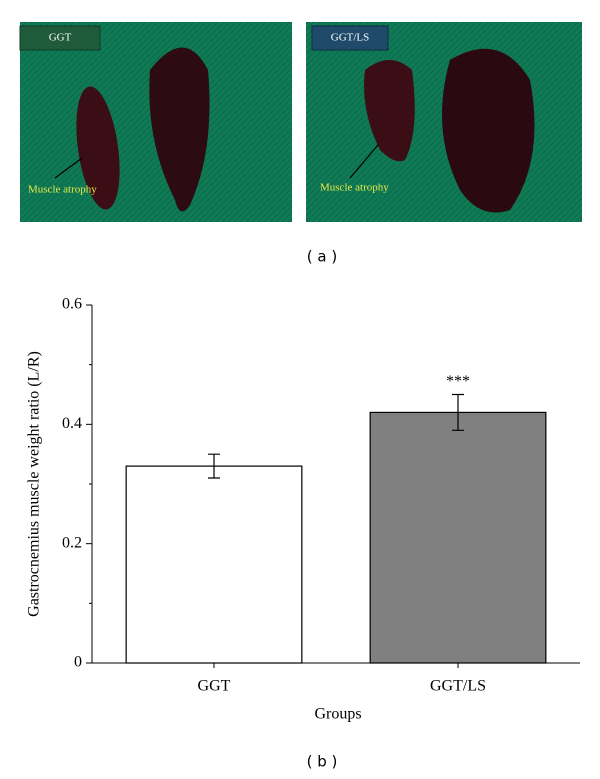 The height and width of the screenshot is (779, 600). Describe the element at coordinates (155, 122) in the screenshot. I see `photo-left: GGT Muscle atrophy` at that location.